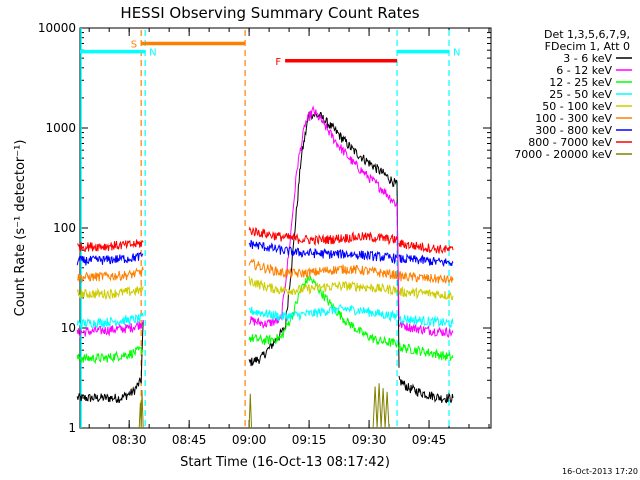 This screenshot has height=480, width=640. I want to click on x-tick-label: 09:30, so click(369, 440).